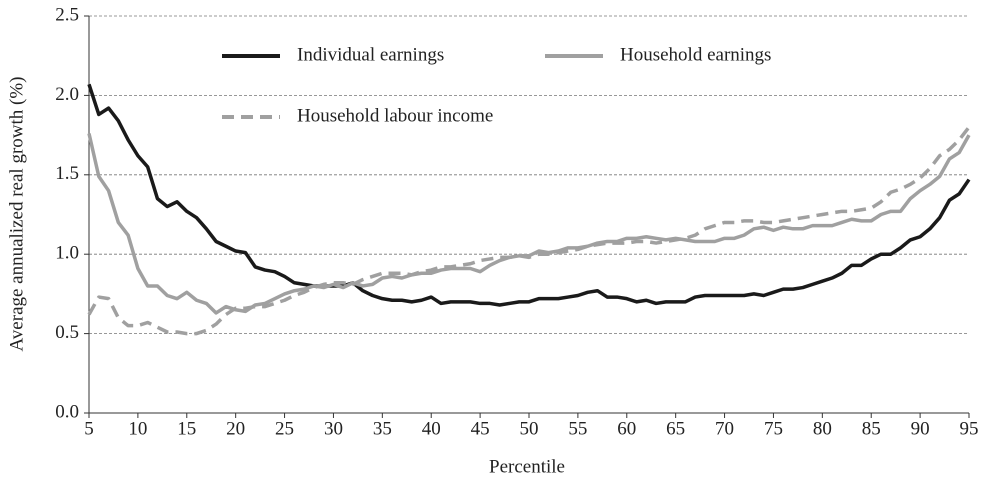 Image resolution: width=986 pixels, height=483 pixels. Describe the element at coordinates (235, 428) in the screenshot. I see `x-tick-label: 20` at that location.